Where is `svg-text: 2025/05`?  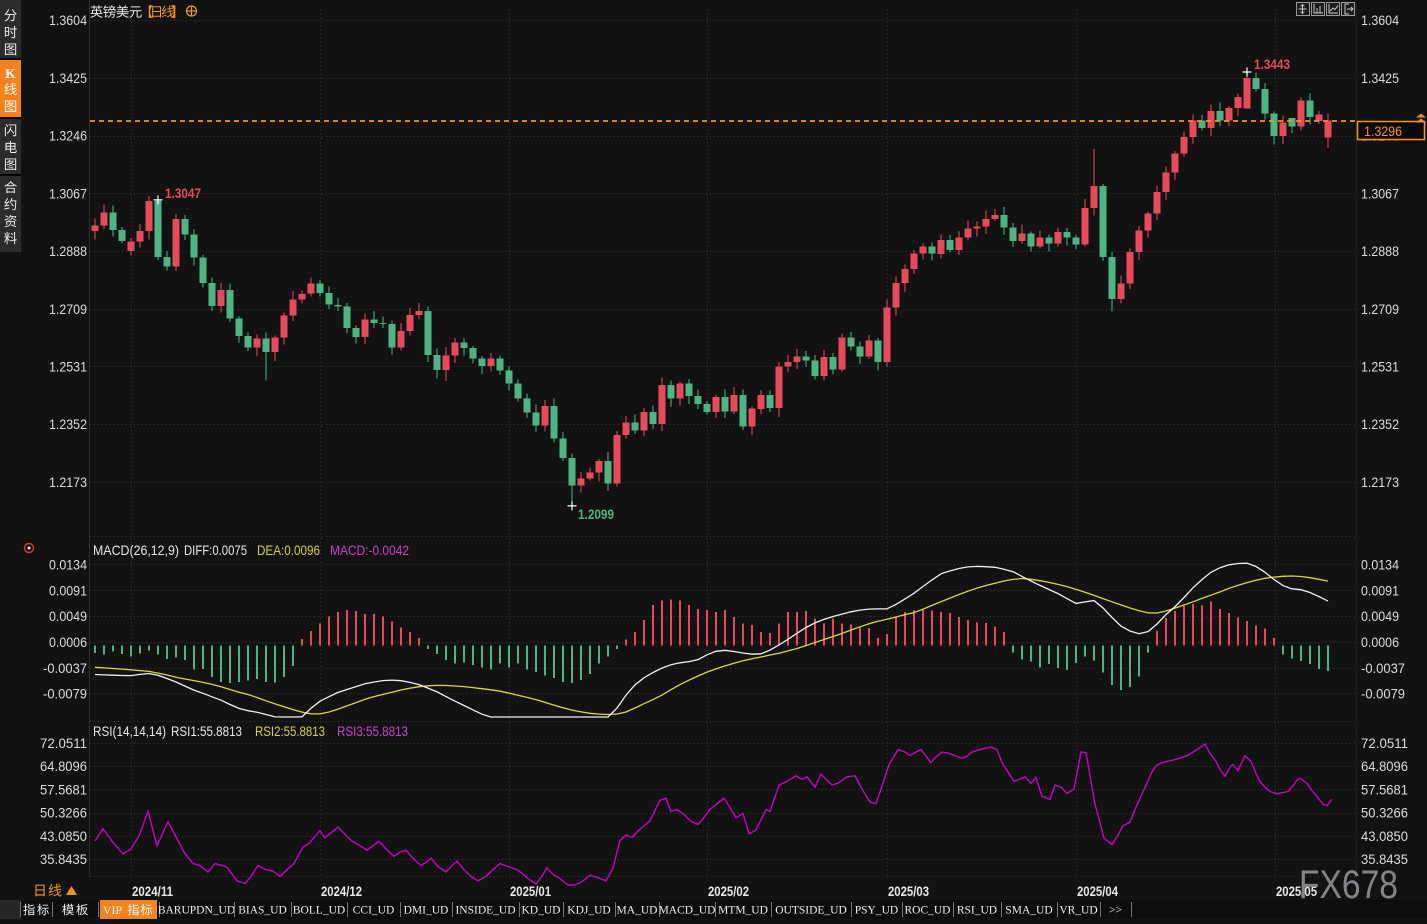 svg-text: 2025/05 is located at coordinates (1296, 891).